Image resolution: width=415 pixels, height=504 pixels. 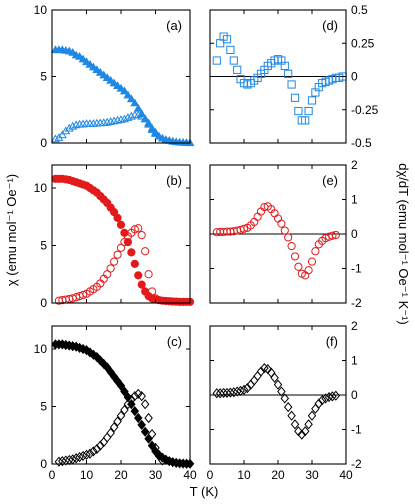 I want to click on panel-label: (c), so click(x=174, y=341).